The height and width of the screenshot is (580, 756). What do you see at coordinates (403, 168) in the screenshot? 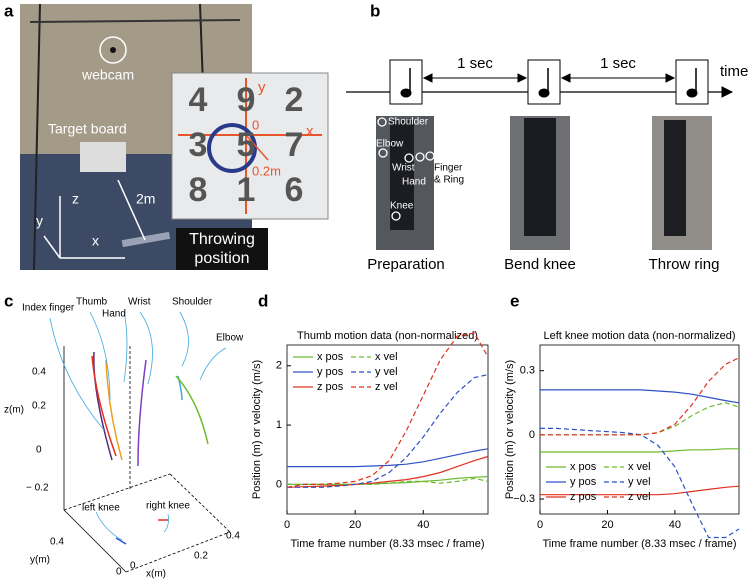
I see `joint-label: Wrist` at bounding box center [403, 168].